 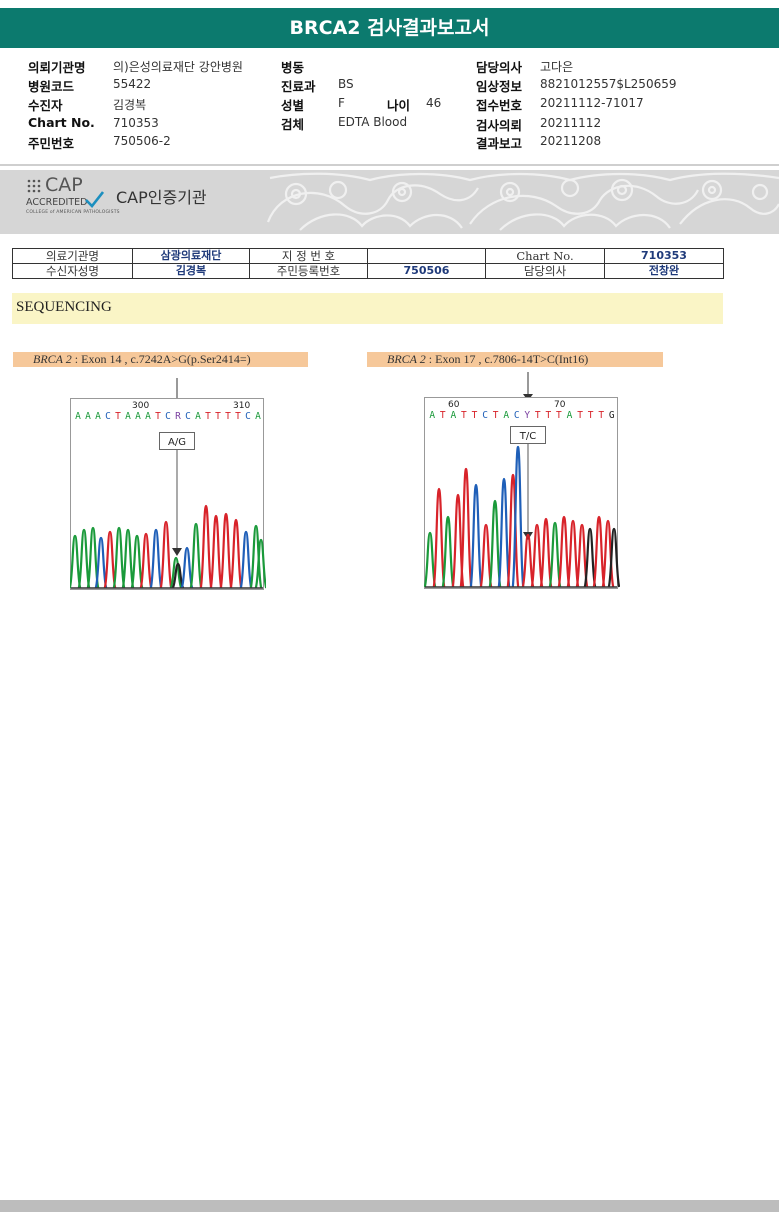 What do you see at coordinates (64, 185) in the screenshot?
I see `cap-logo-text: CAP` at bounding box center [64, 185].